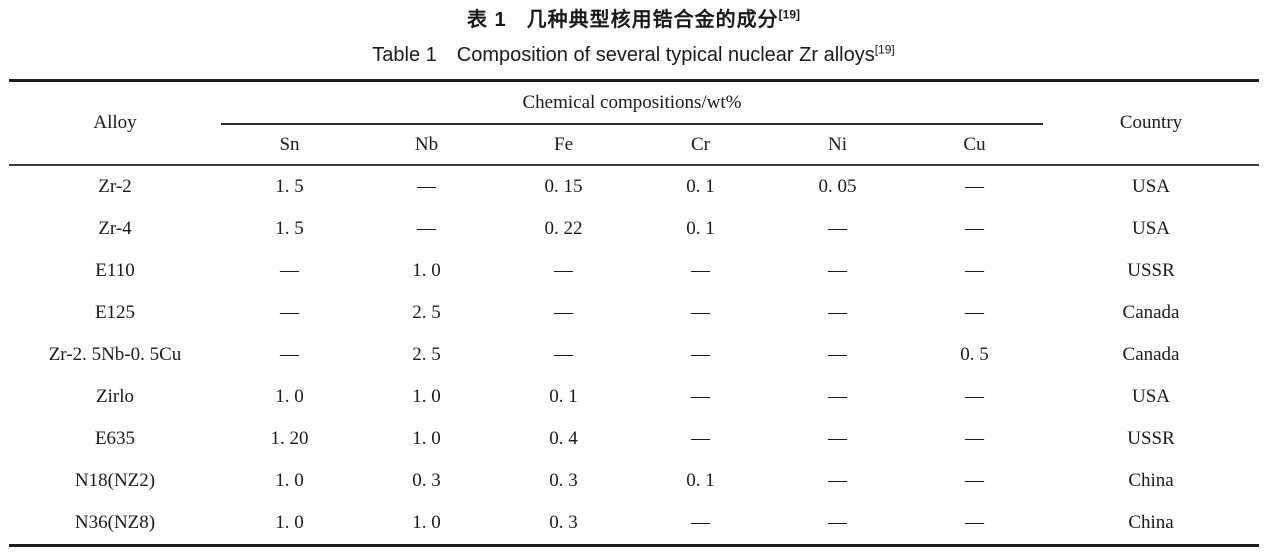 This screenshot has width=1267, height=557. I want to click on alloy-name: Zr-2, so click(115, 186).